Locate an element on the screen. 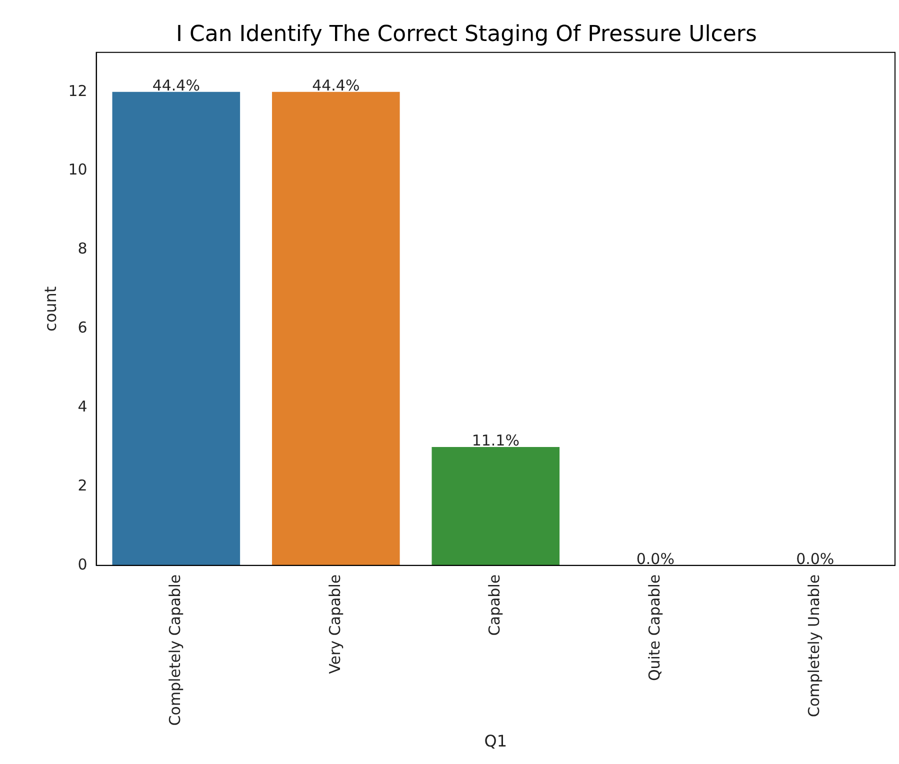 Image resolution: width=899 pixels, height=764 pixels. y-tick-label: 4 is located at coordinates (83, 406).